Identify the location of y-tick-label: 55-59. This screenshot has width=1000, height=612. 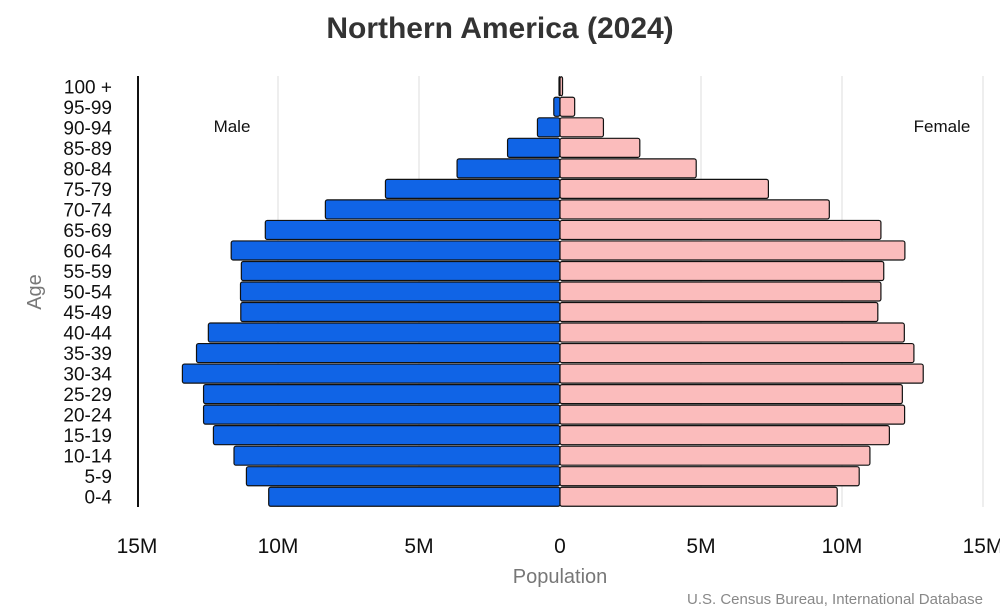
(87, 272).